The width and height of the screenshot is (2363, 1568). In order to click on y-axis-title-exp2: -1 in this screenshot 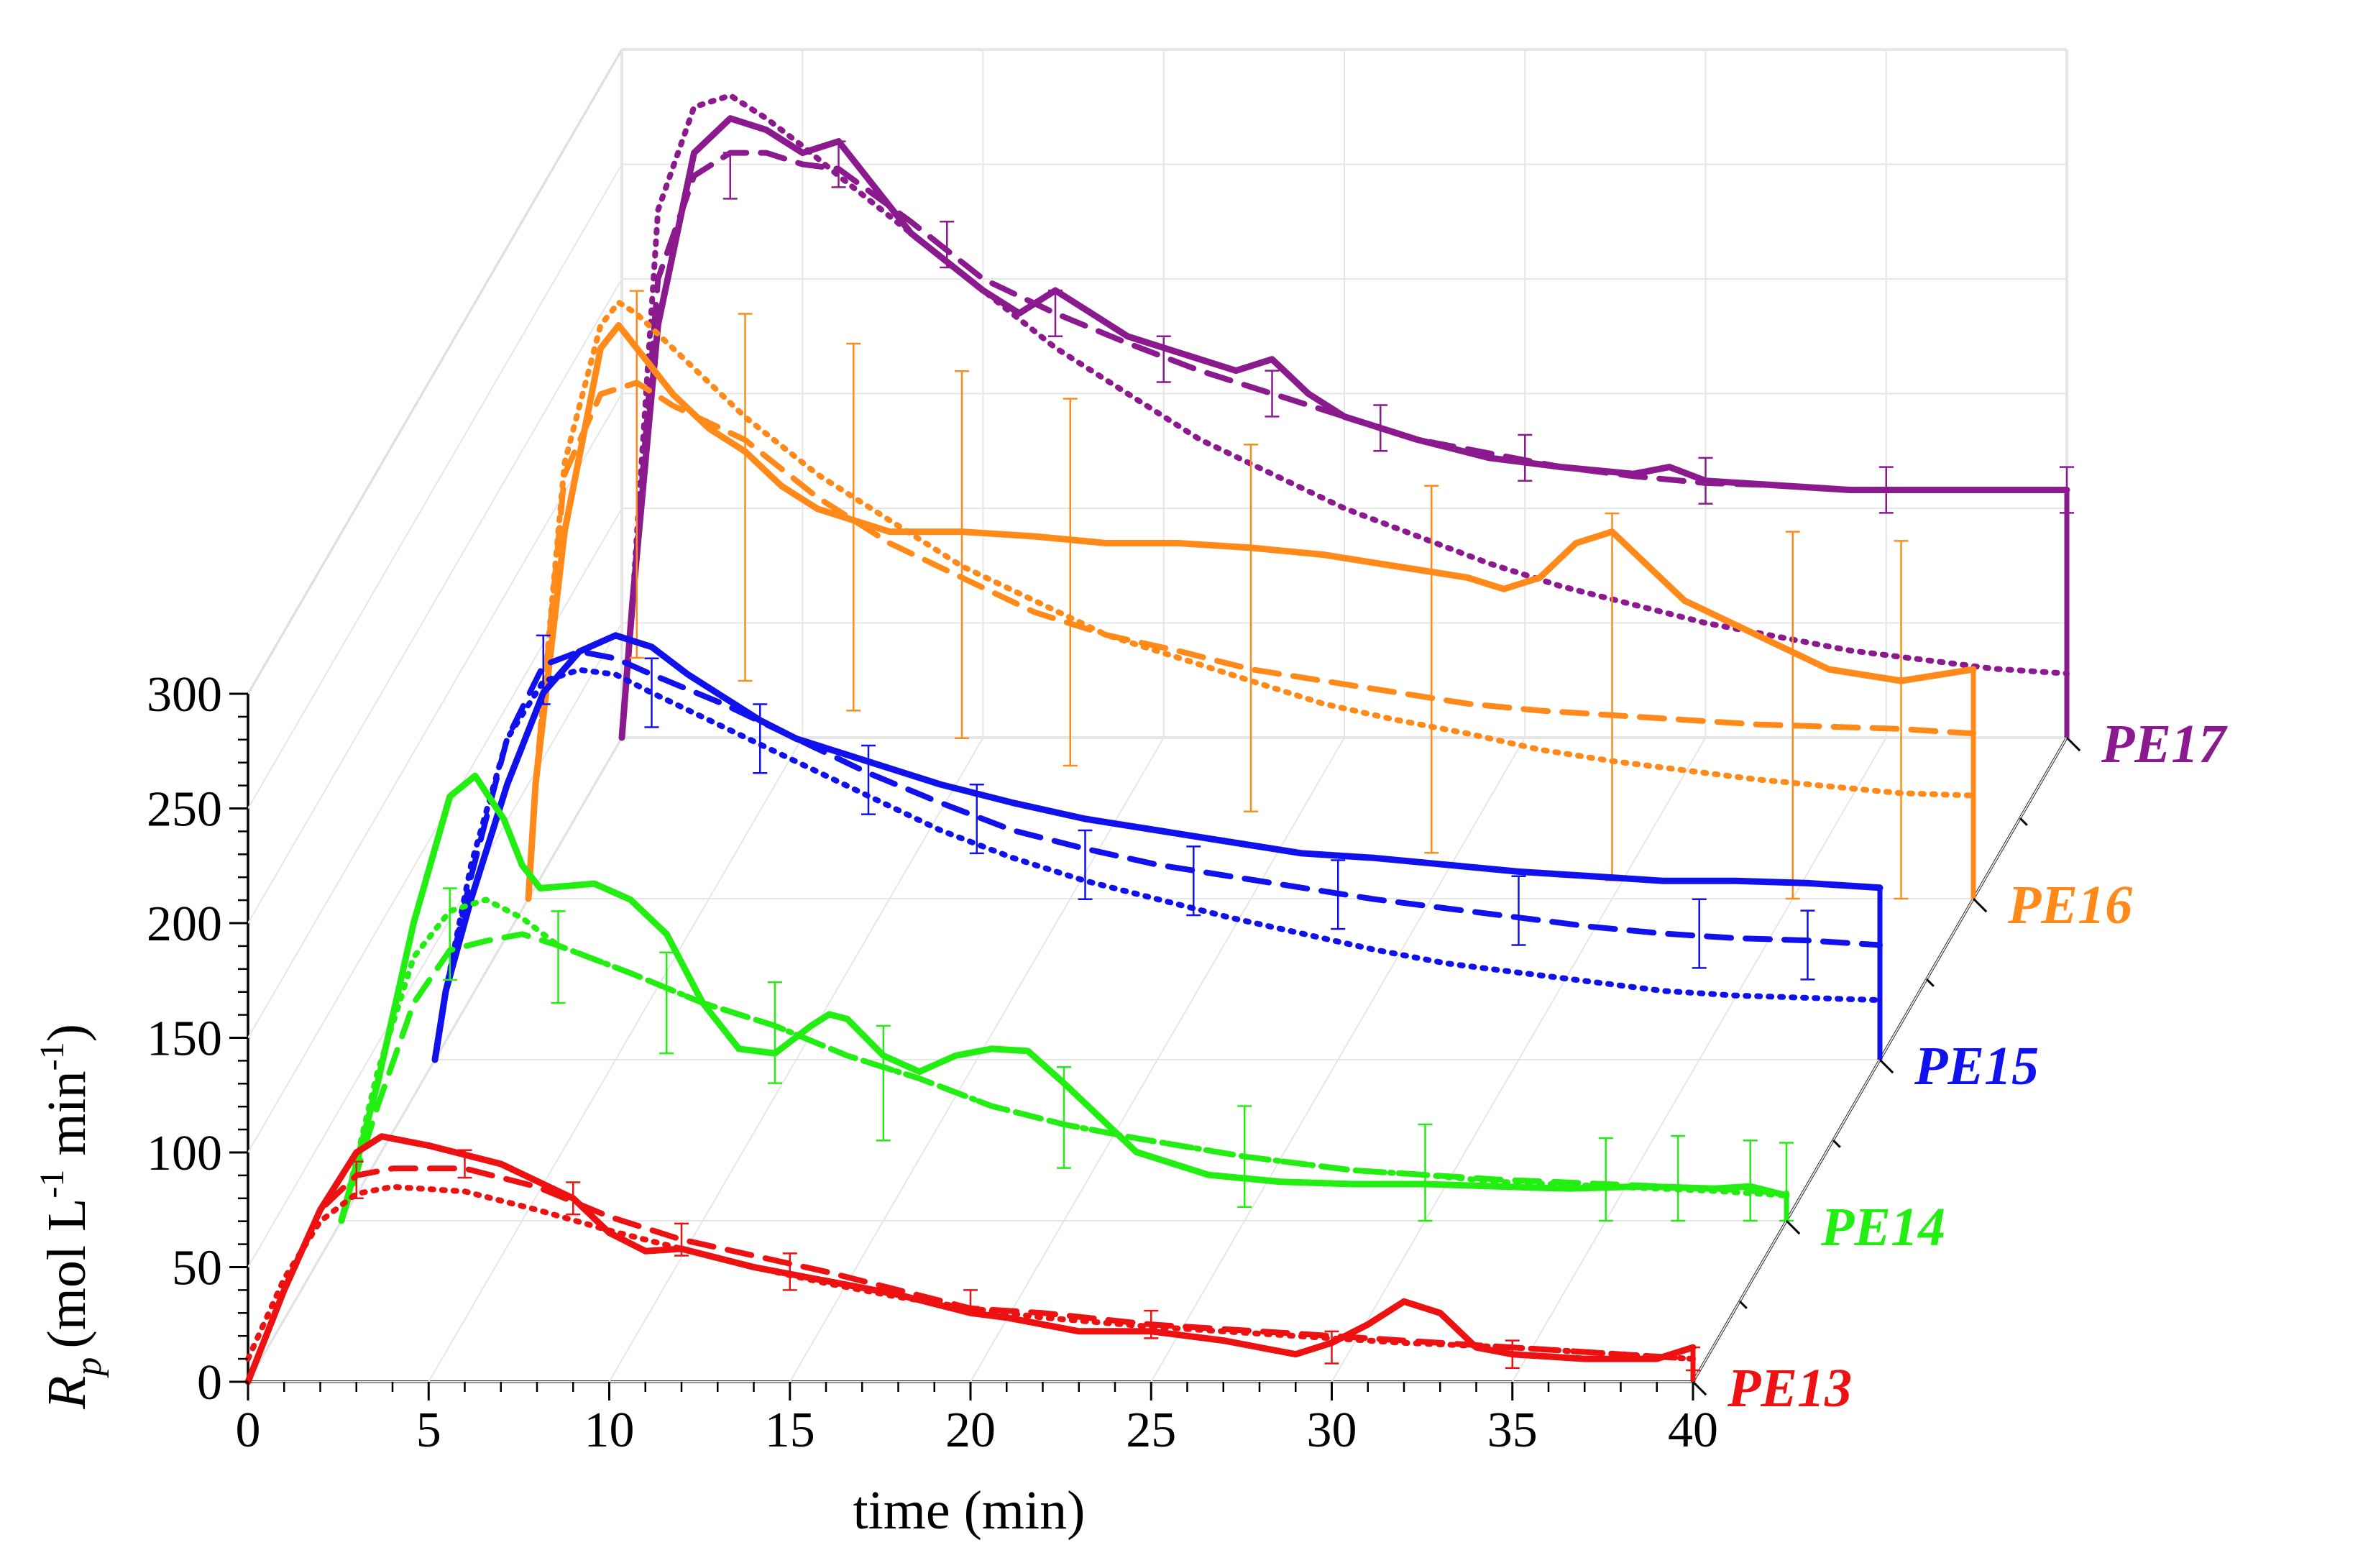, I will do `click(52, 1056)`.